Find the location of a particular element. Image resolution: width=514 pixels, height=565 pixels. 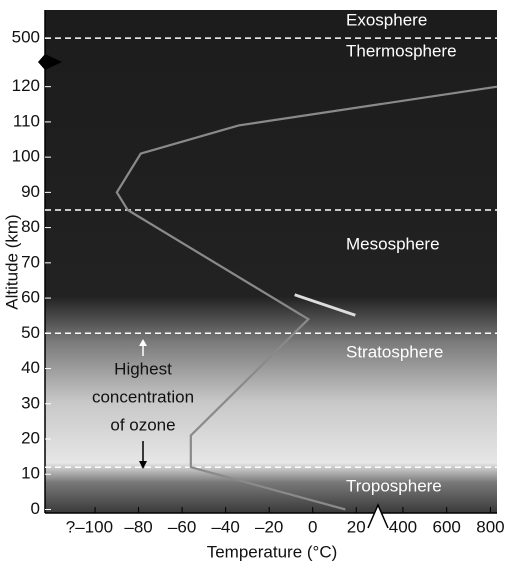

x-axis-title: Temperature (°C) is located at coordinates (272, 551).